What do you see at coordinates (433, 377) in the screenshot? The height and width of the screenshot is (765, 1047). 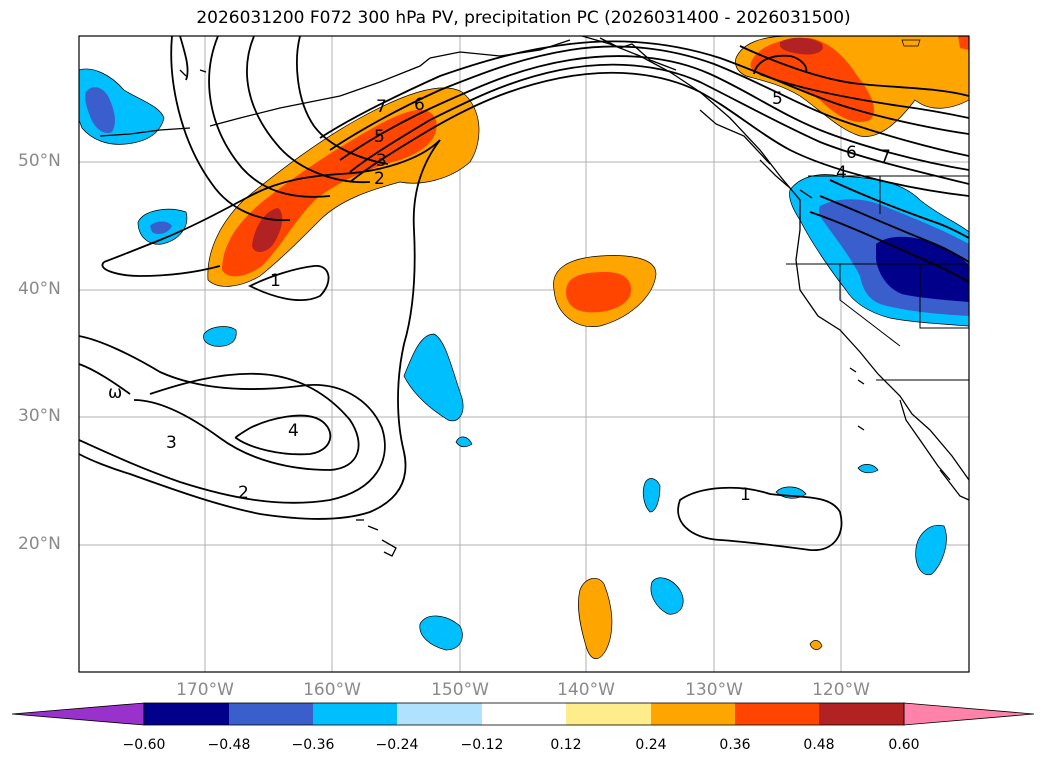 I see `precip-neg-hawaii-n` at bounding box center [433, 377].